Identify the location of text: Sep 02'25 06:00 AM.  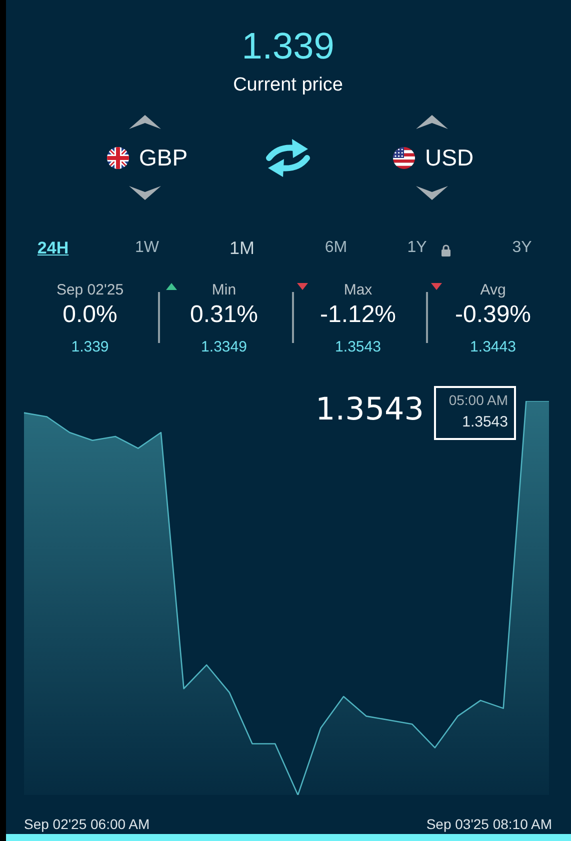
(87, 824).